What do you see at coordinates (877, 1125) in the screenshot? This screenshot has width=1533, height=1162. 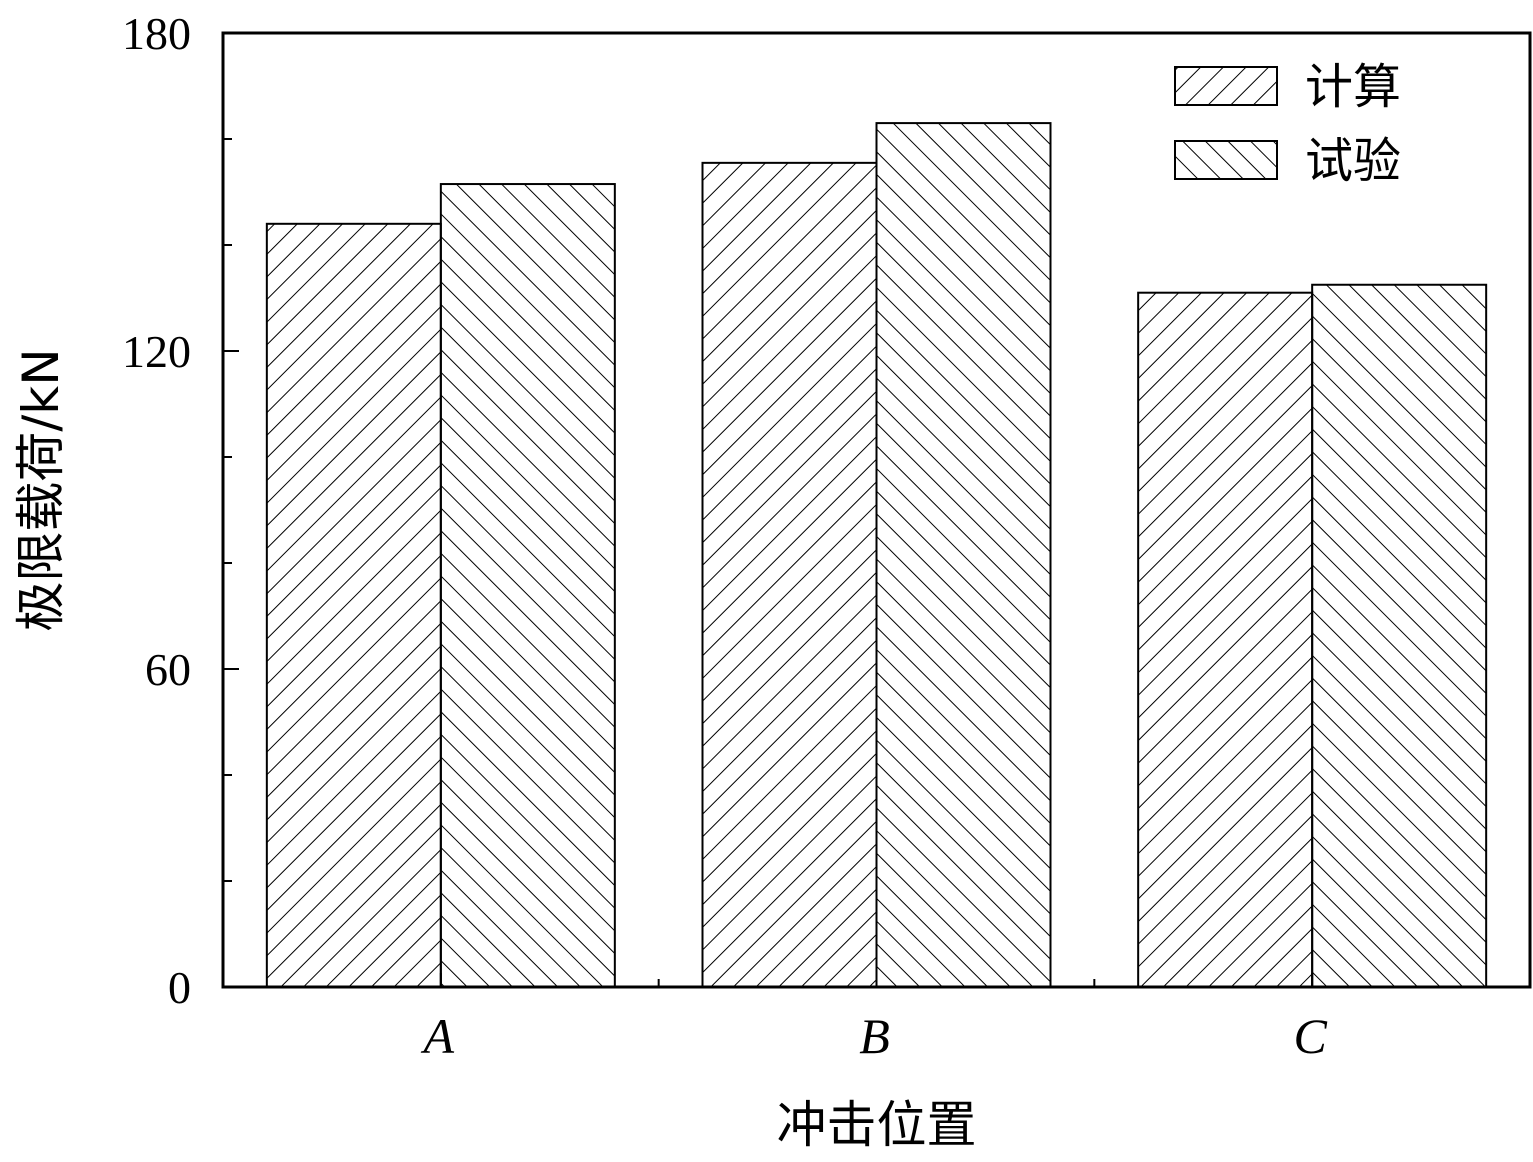 I see `x-axis-title: 冲击位置` at bounding box center [877, 1125].